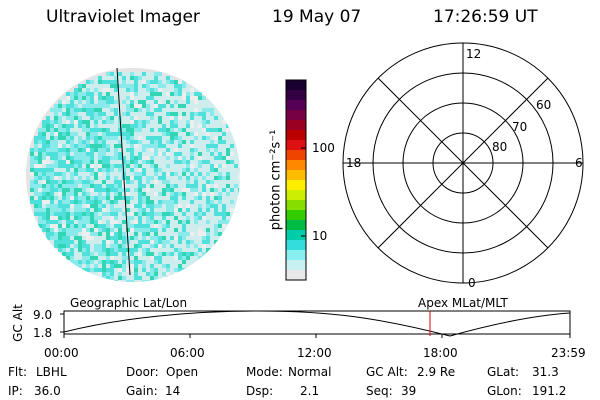  I want to click on timeline-left-label: Geographic Lat/Lon, so click(129, 303).